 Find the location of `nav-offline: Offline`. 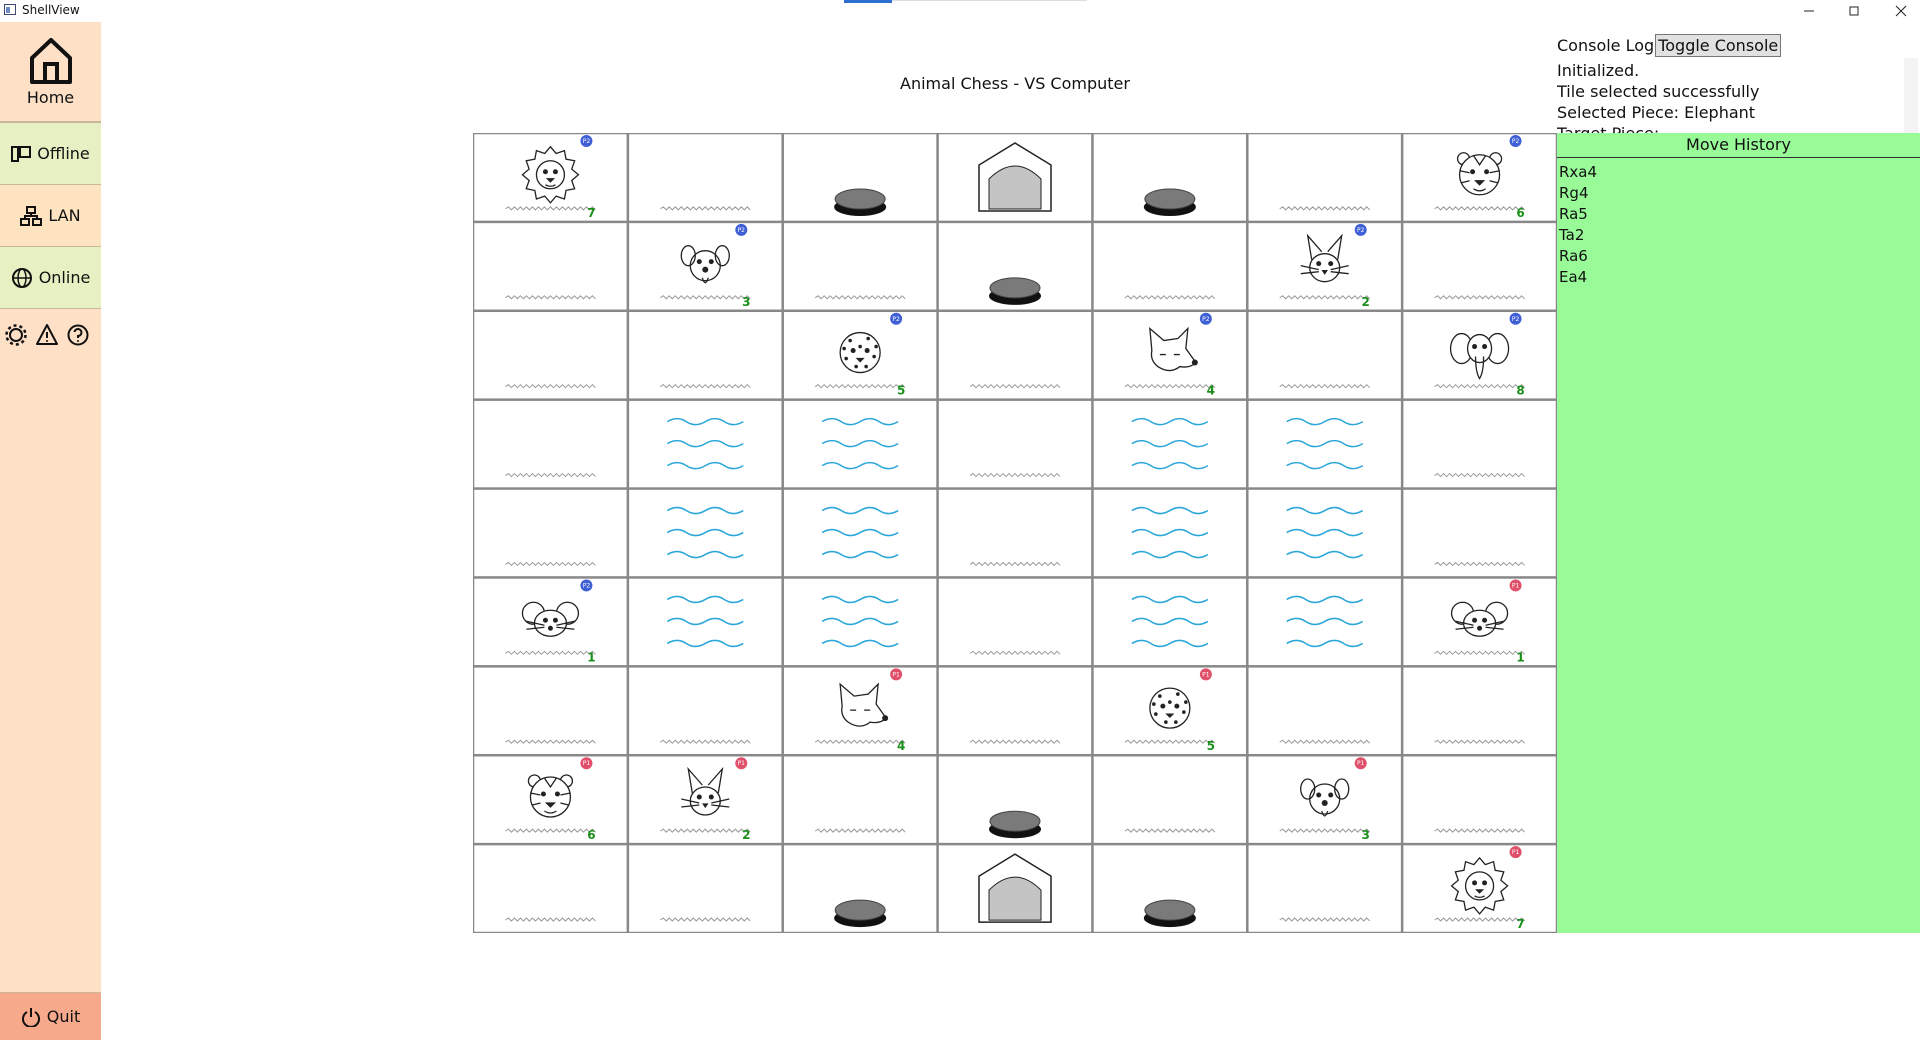

nav-offline: Offline is located at coordinates (50, 154).